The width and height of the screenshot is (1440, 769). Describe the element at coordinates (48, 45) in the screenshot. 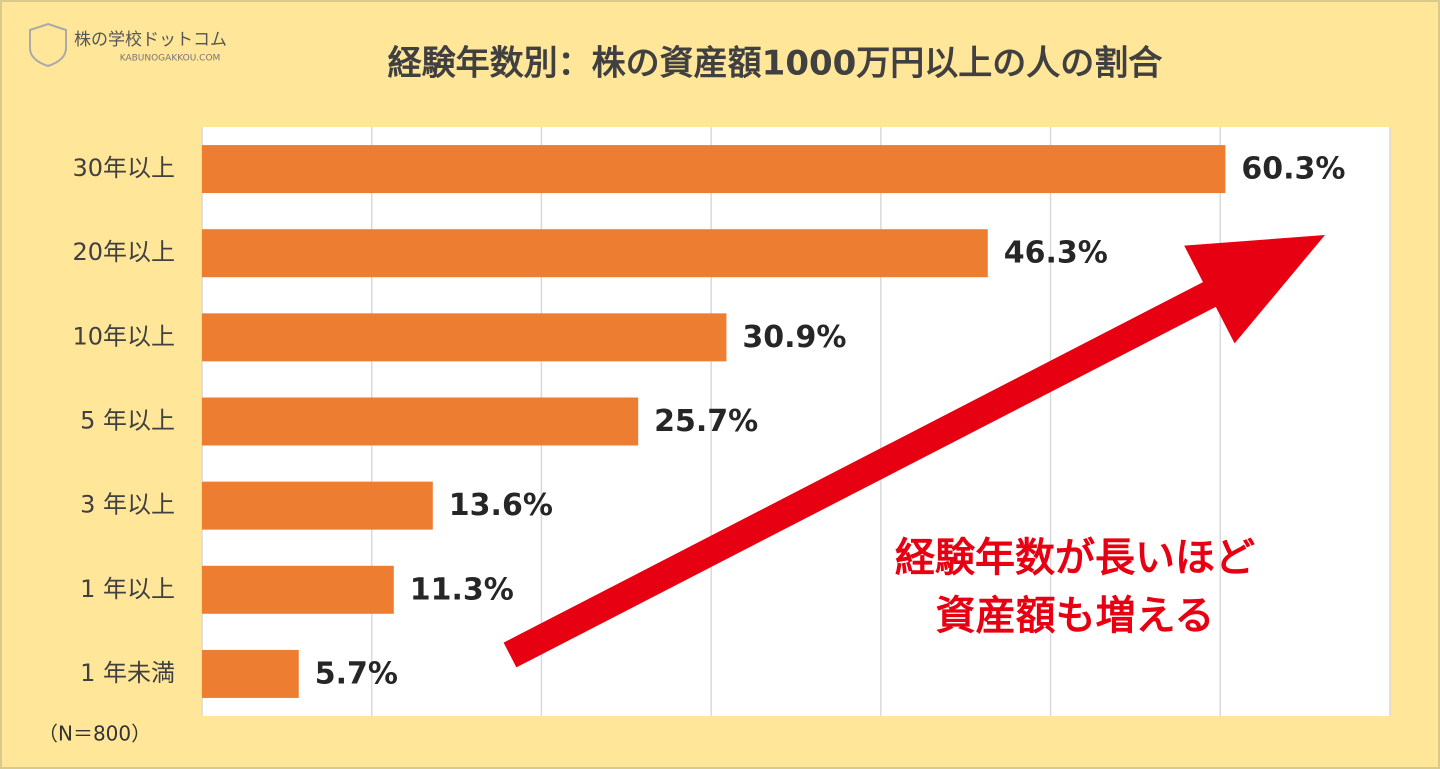

I see `logo-icon` at that location.